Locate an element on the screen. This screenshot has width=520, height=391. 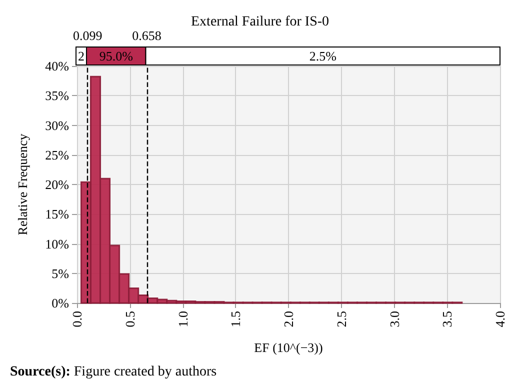
x-tick-label: 2.5 is located at coordinates (341, 319).